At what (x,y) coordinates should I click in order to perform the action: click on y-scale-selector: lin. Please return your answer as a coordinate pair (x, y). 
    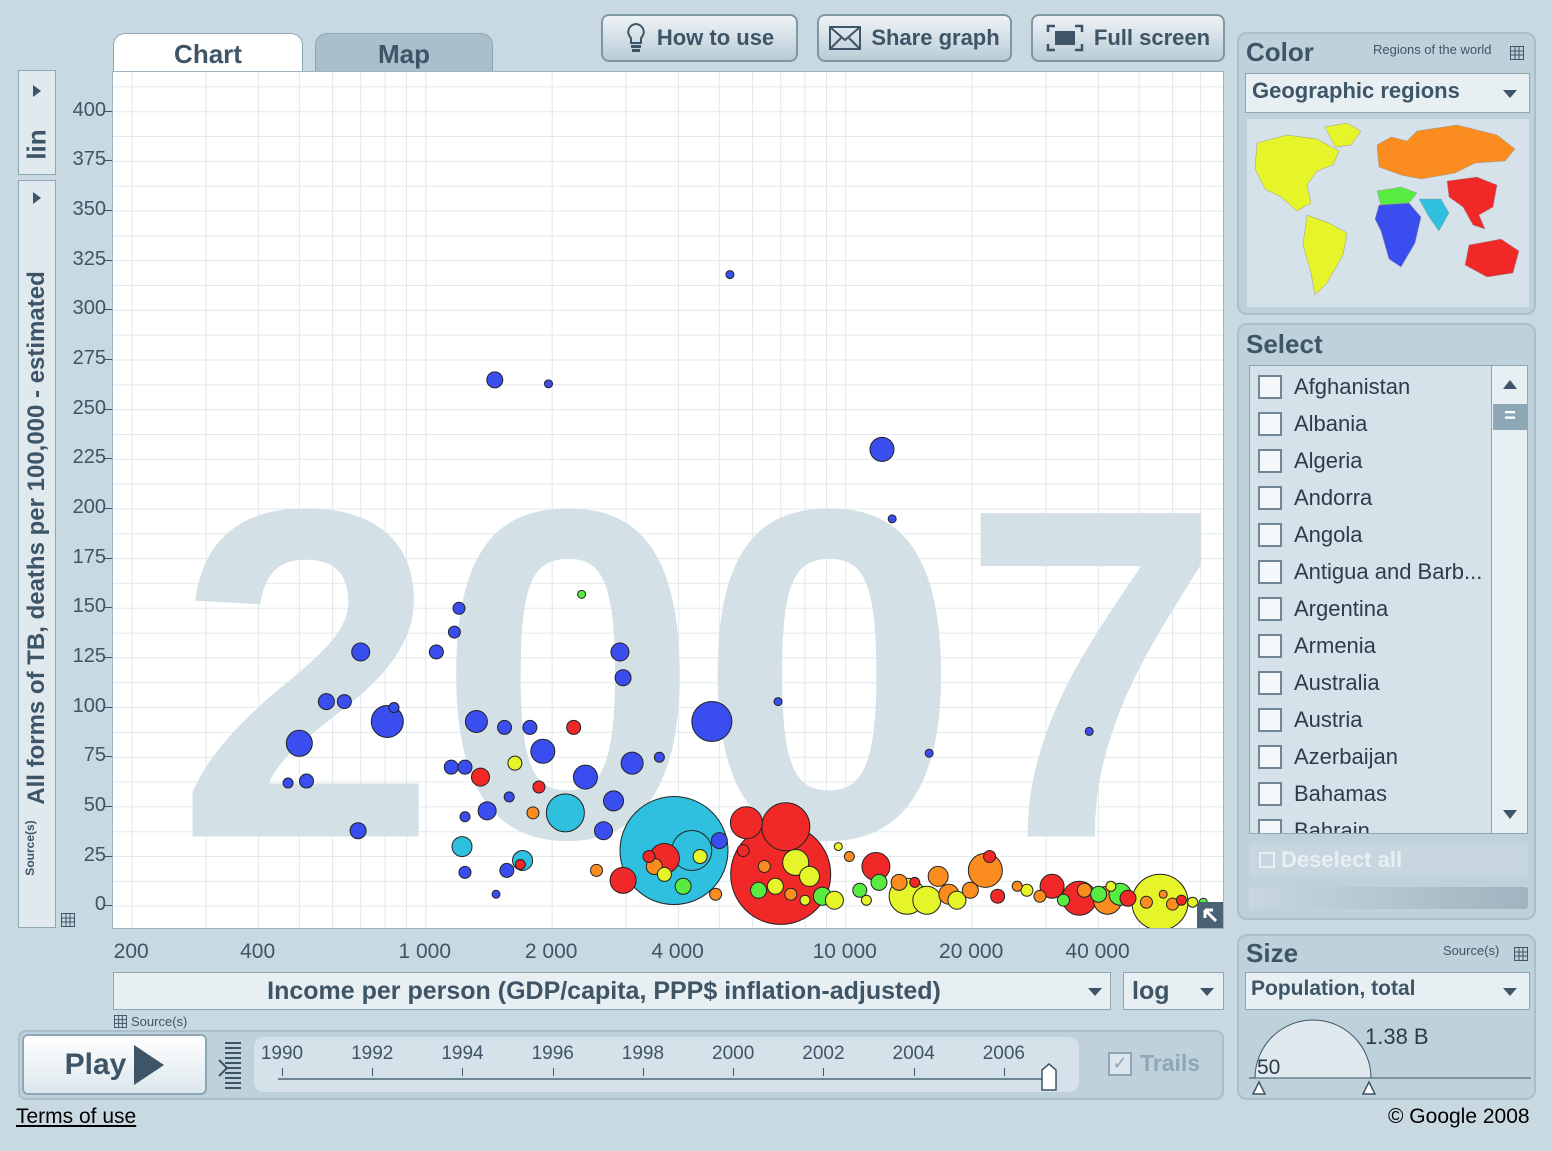
    Looking at the image, I should click on (37, 122).